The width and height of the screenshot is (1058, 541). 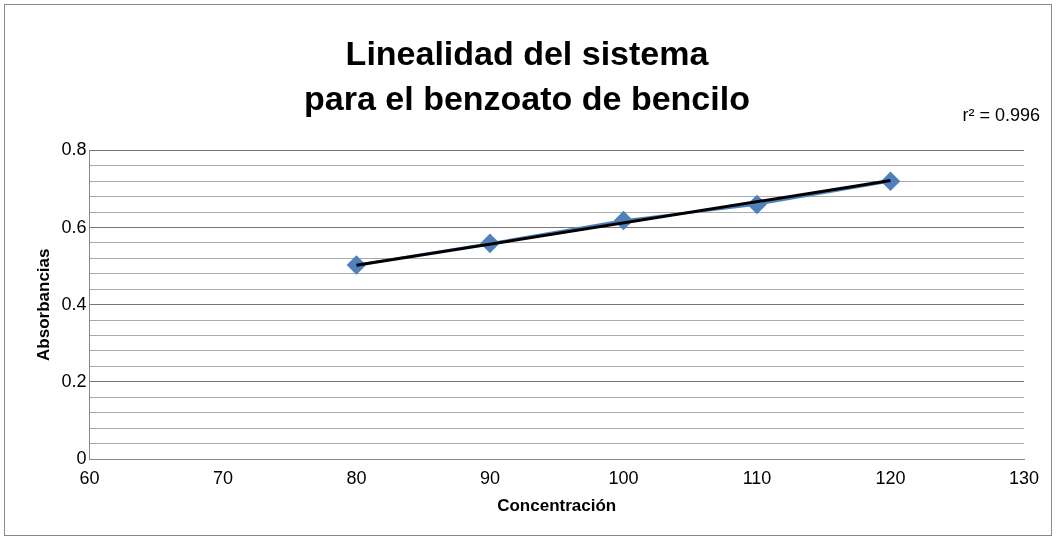 I want to click on chart-title: Linealidad del sistema para el benzoato de bencilo, so click(x=527, y=75).